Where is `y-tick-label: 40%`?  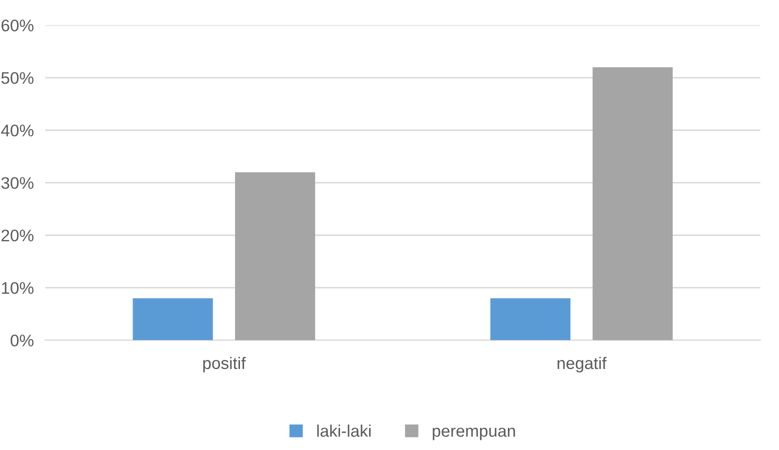
y-tick-label: 40% is located at coordinates (17, 130).